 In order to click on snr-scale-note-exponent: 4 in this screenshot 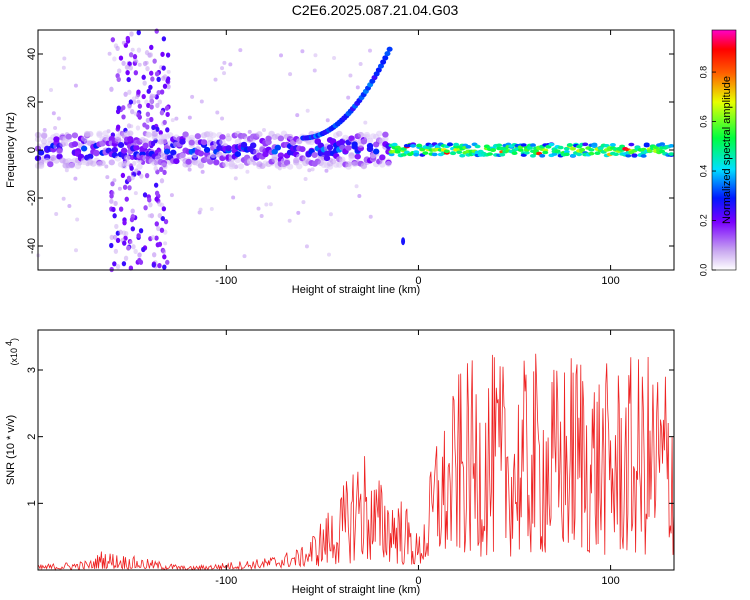, I will do `click(9, 343)`.